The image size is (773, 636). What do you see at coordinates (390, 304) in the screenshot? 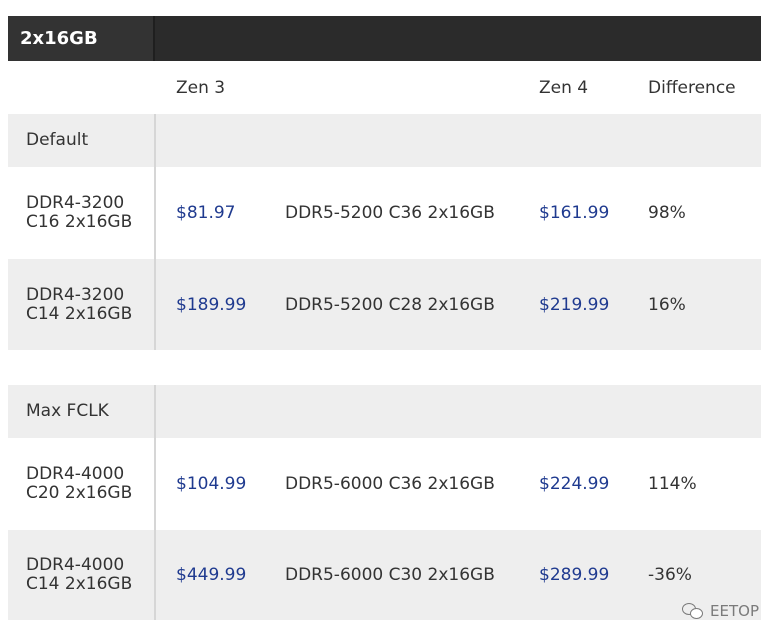
I see `zen4-memory: DDR5-5200 C28 2x16GB` at bounding box center [390, 304].